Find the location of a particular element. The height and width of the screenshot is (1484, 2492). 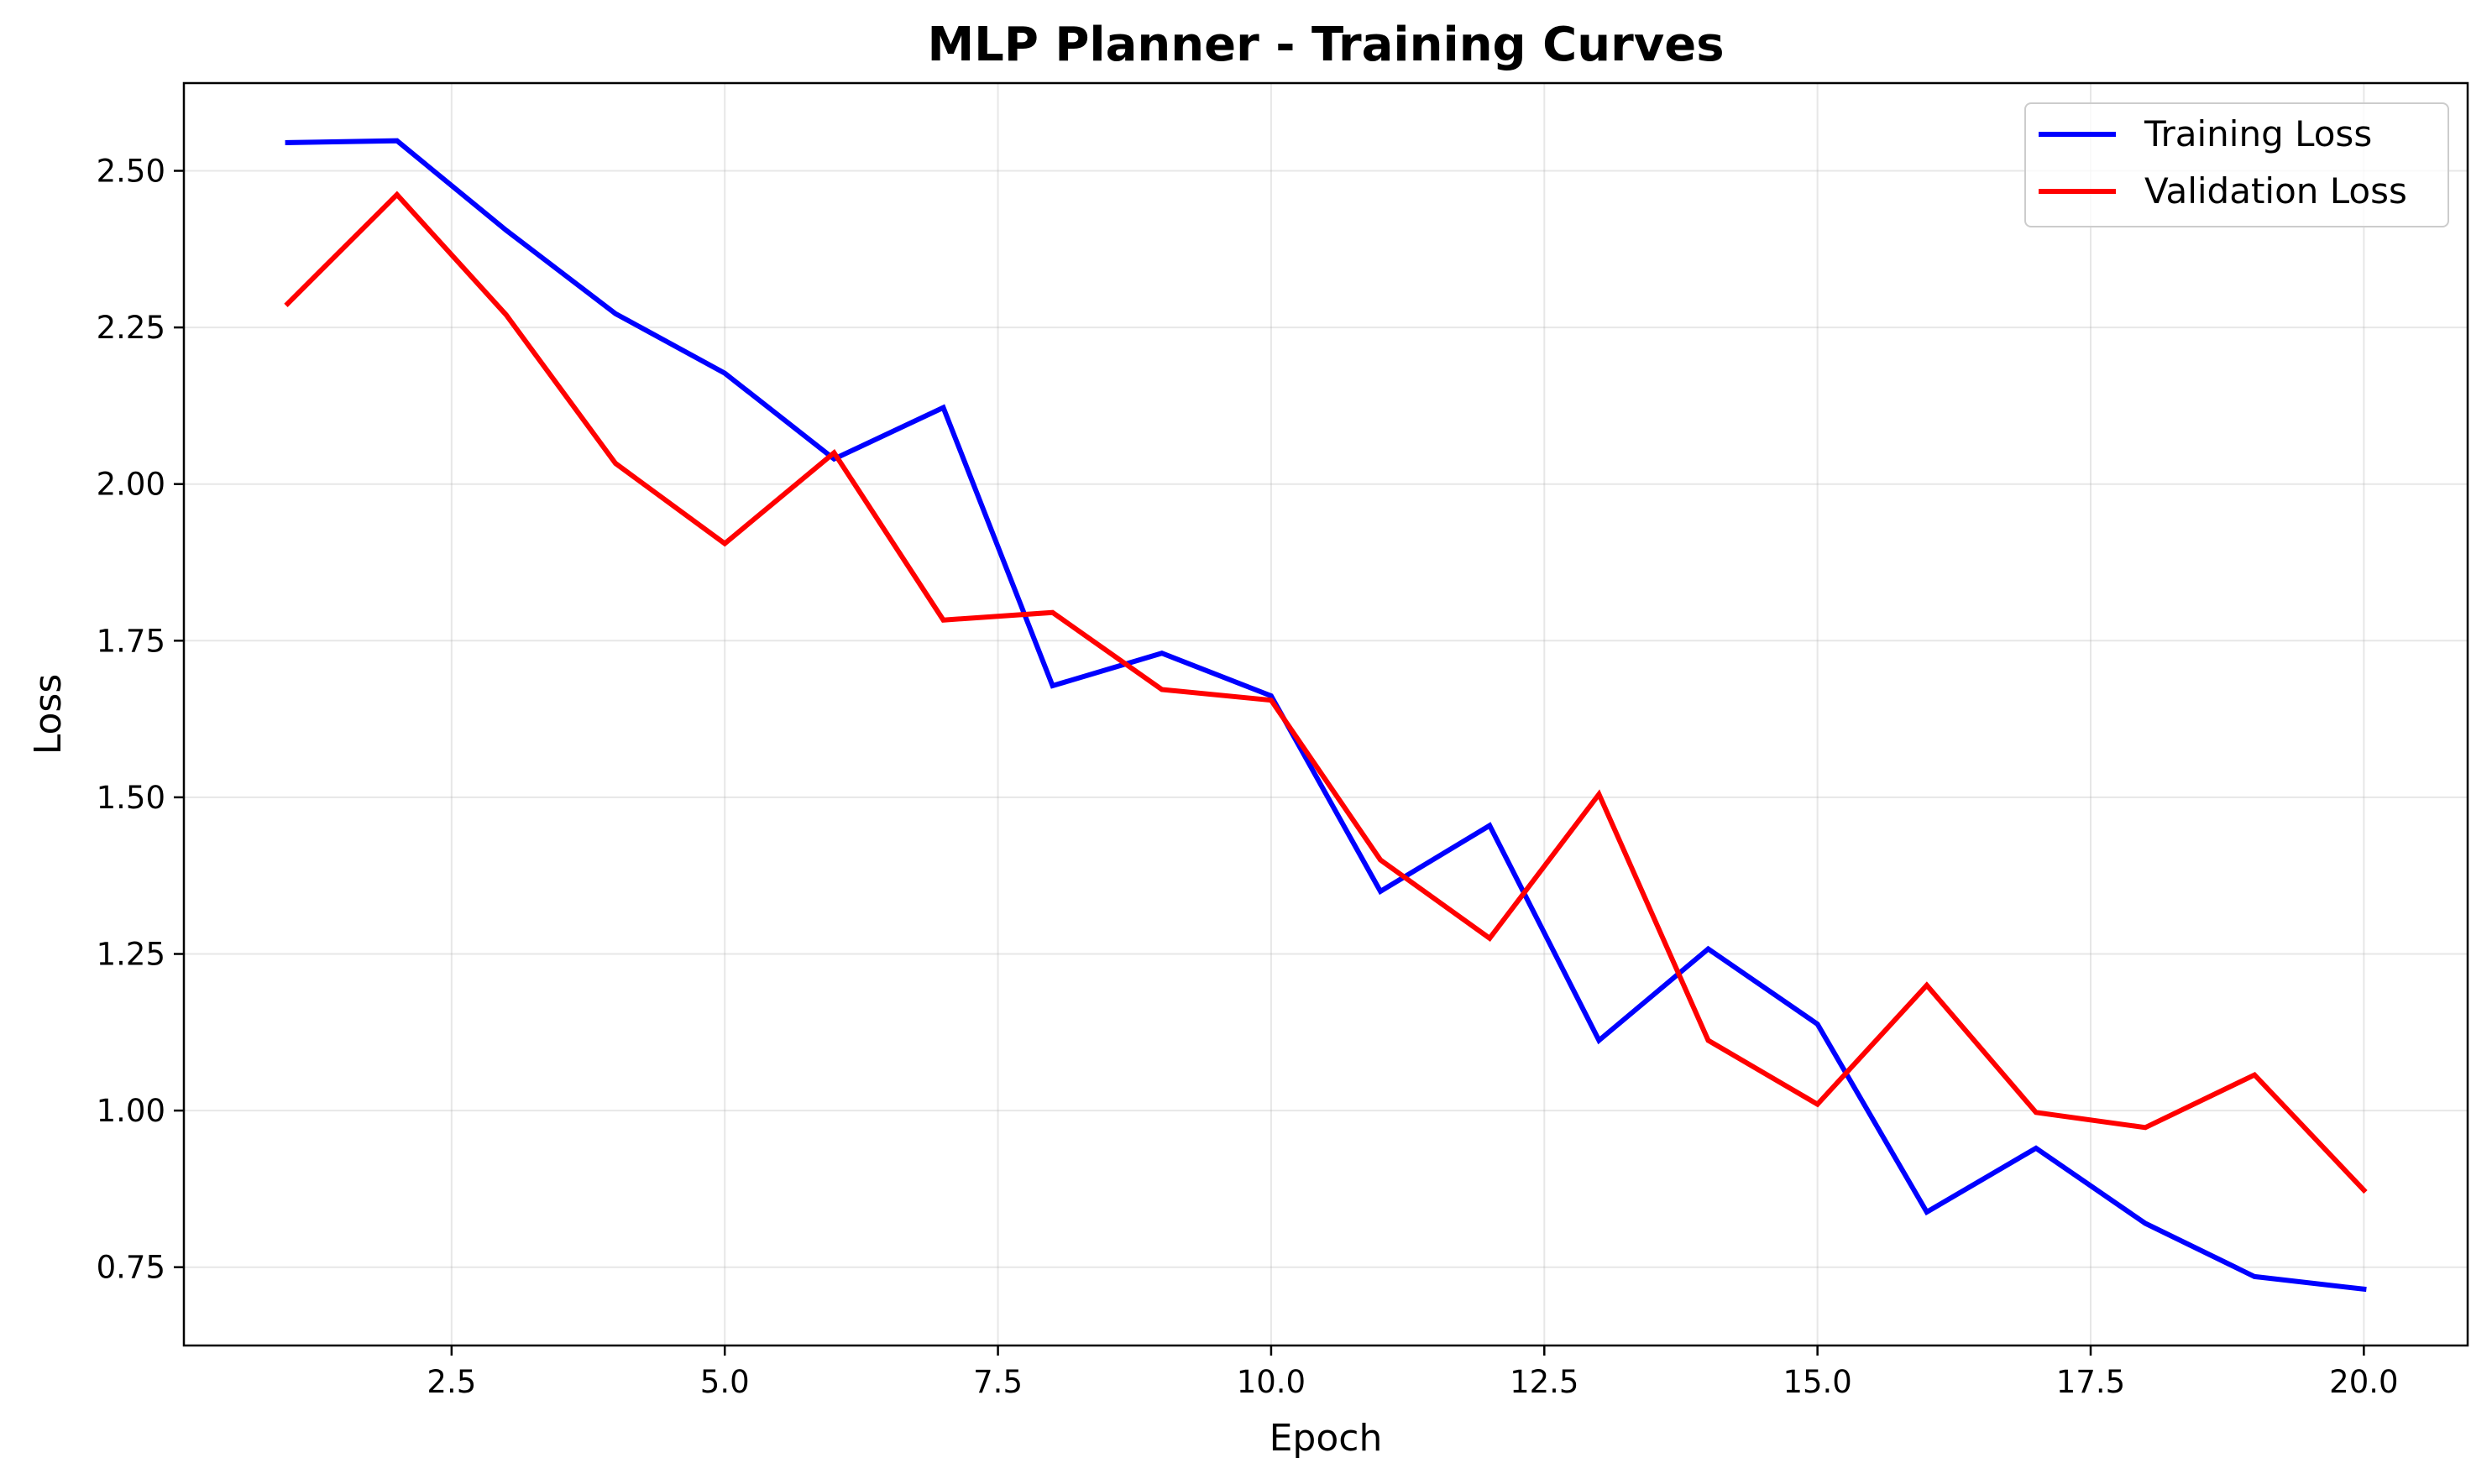

legend-label-training-loss: Training Loss is located at coordinates (2258, 133).